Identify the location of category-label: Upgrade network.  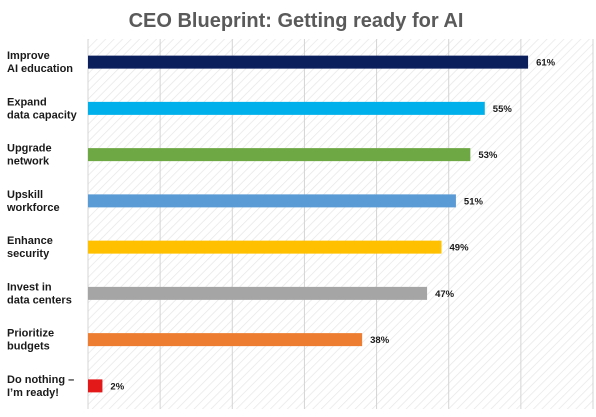
(29, 155).